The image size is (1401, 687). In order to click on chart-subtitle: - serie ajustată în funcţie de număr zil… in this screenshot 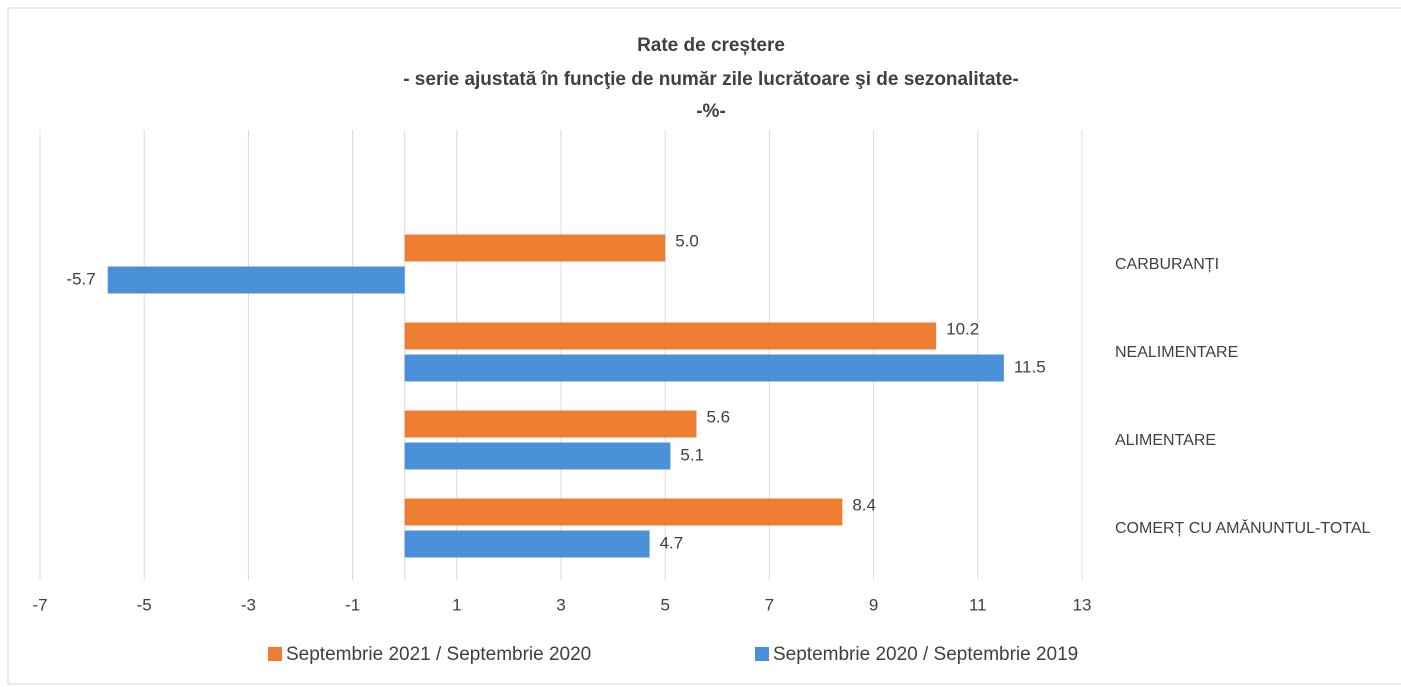, I will do `click(711, 79)`.